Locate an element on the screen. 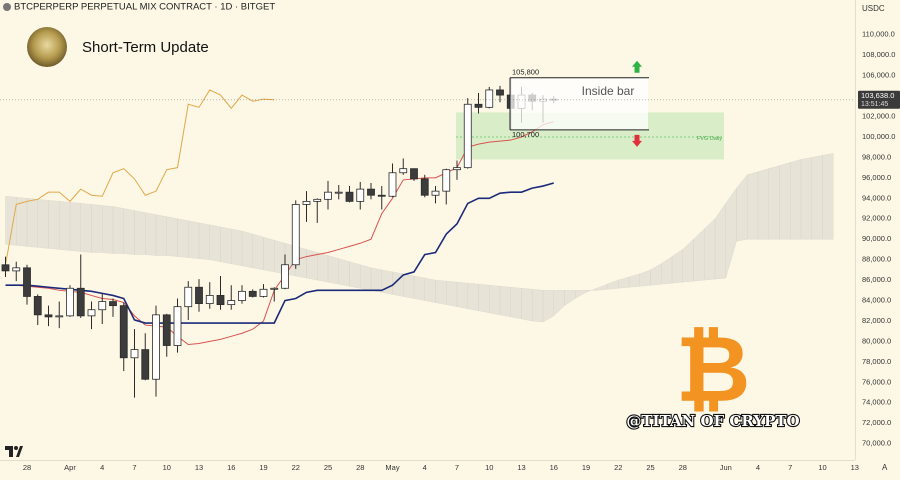  y-tick-label: 74,000.0 is located at coordinates (876, 402).